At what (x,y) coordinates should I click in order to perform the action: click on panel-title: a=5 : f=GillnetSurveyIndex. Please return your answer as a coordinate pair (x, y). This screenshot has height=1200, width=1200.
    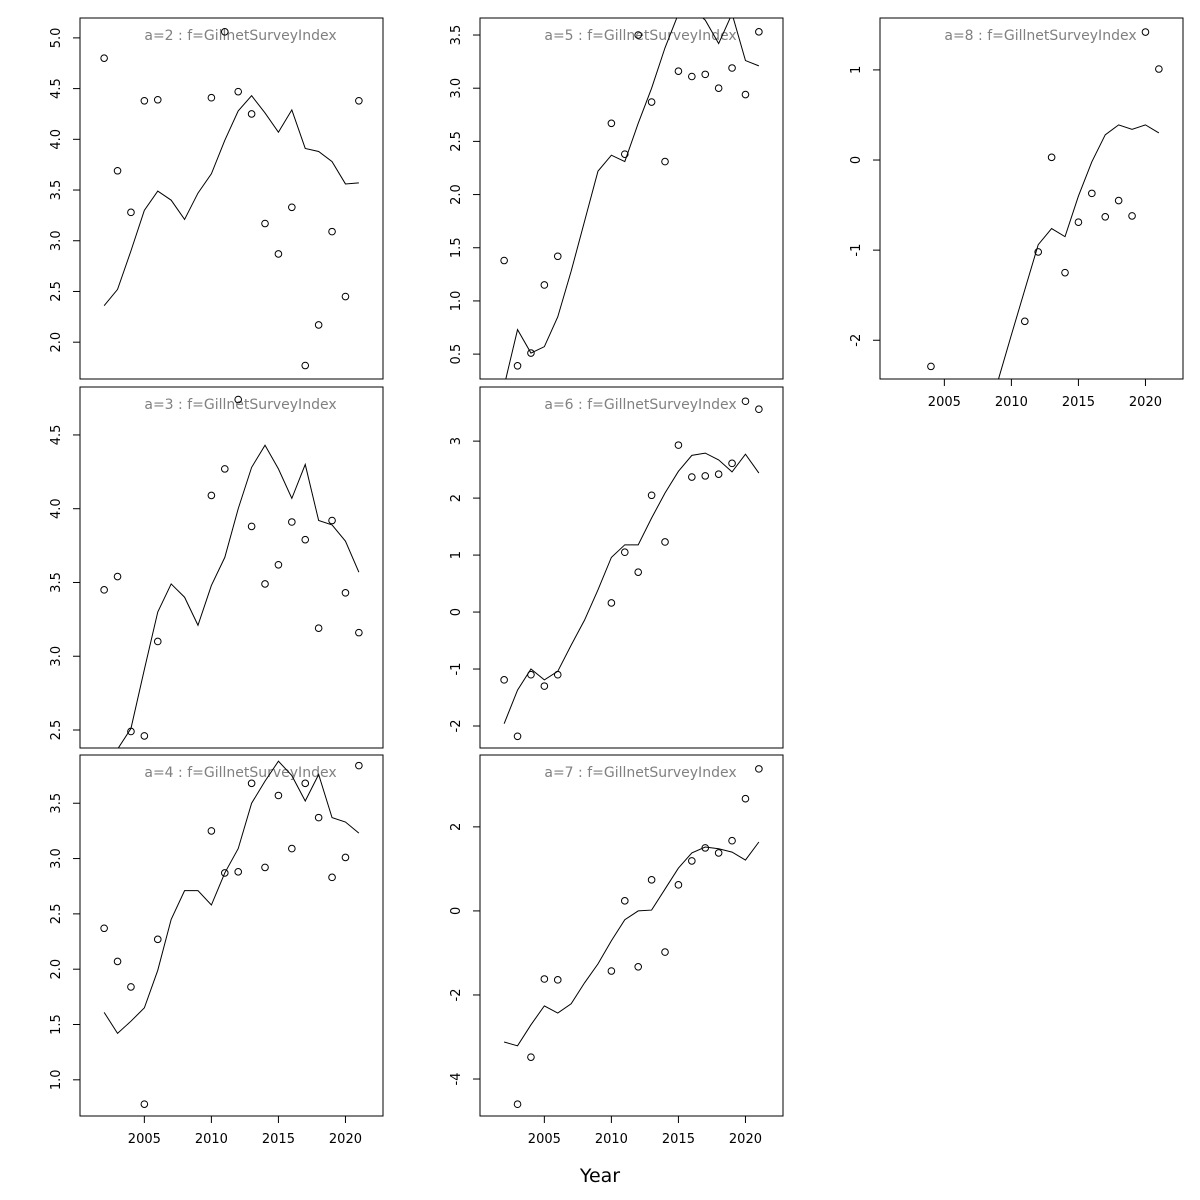
    Looking at the image, I should click on (640, 36).